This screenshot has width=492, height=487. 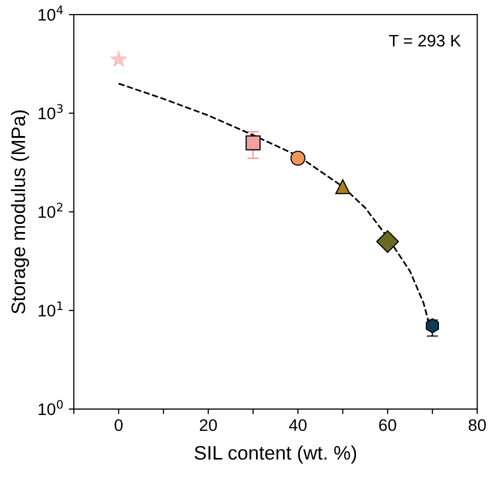 What do you see at coordinates (118, 425) in the screenshot?
I see `x-tick-label: 0` at bounding box center [118, 425].